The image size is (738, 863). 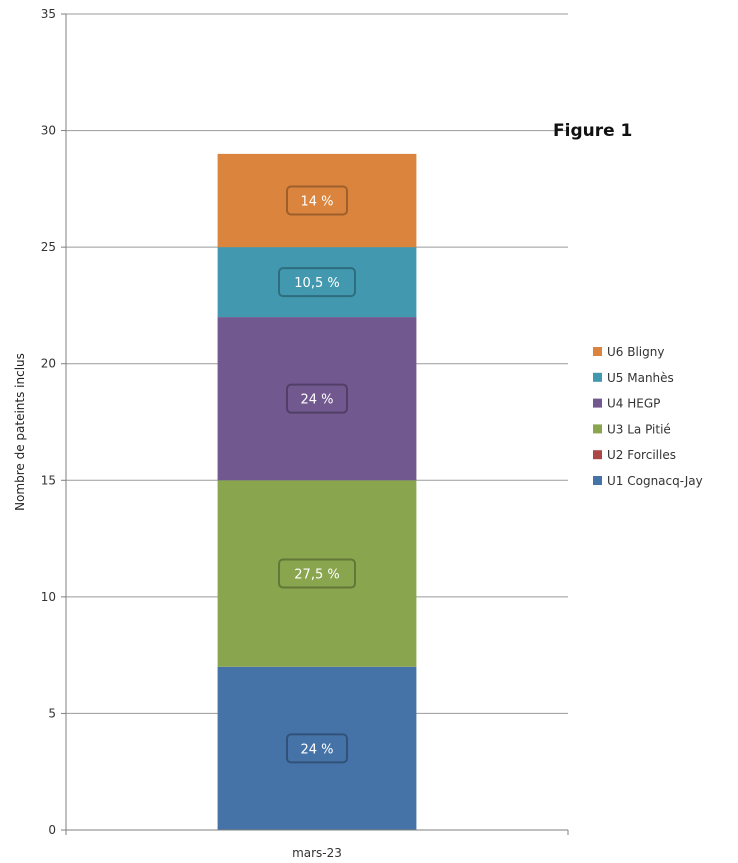 What do you see at coordinates (54, 422) in the screenshot?
I see `y-axis: 0 5 10 15 20 25 30 35` at bounding box center [54, 422].